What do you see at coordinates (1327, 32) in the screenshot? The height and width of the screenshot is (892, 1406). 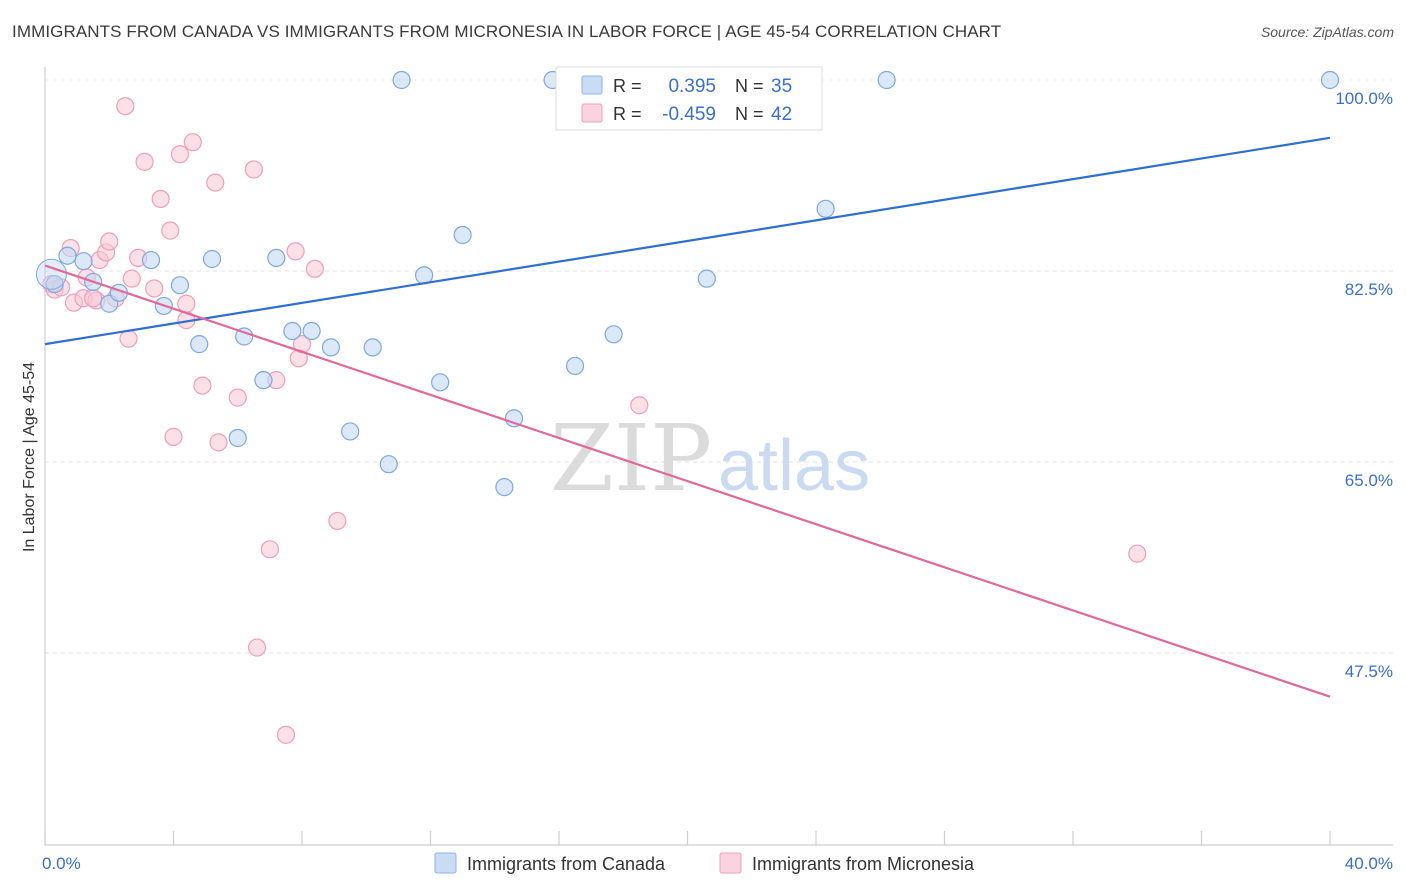 I see `chart-source: Source: ZipAtlas.com` at bounding box center [1327, 32].